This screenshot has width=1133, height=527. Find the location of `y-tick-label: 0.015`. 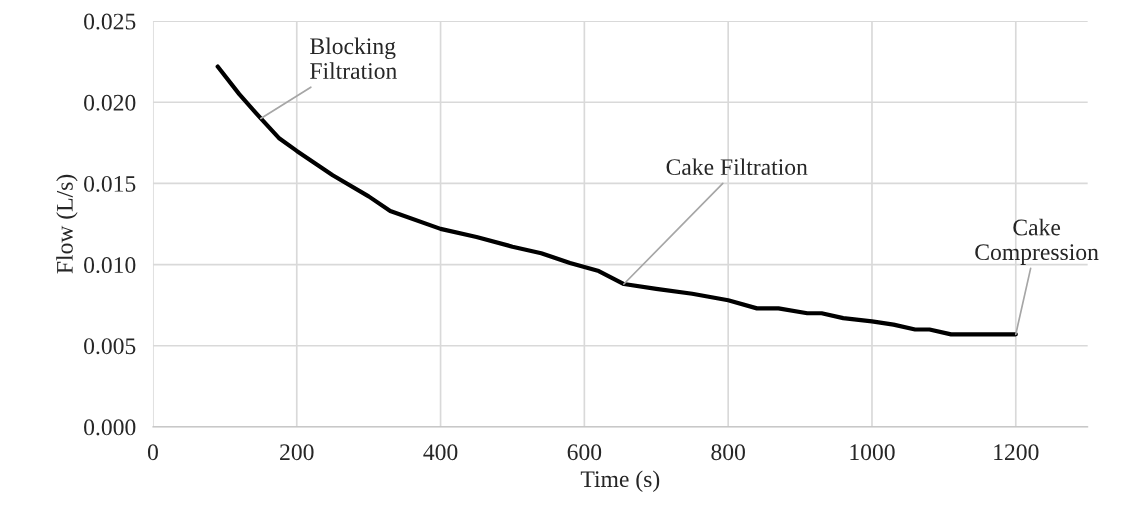

y-tick-label: 0.015 is located at coordinates (110, 183).